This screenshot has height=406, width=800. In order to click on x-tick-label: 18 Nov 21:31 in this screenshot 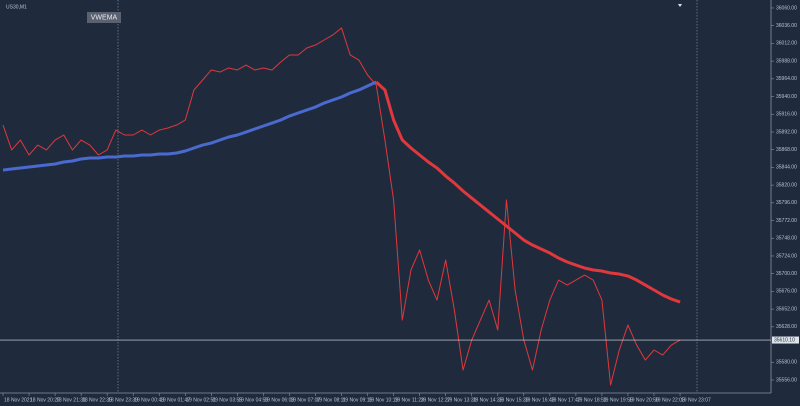, I will do `click(71, 400)`.